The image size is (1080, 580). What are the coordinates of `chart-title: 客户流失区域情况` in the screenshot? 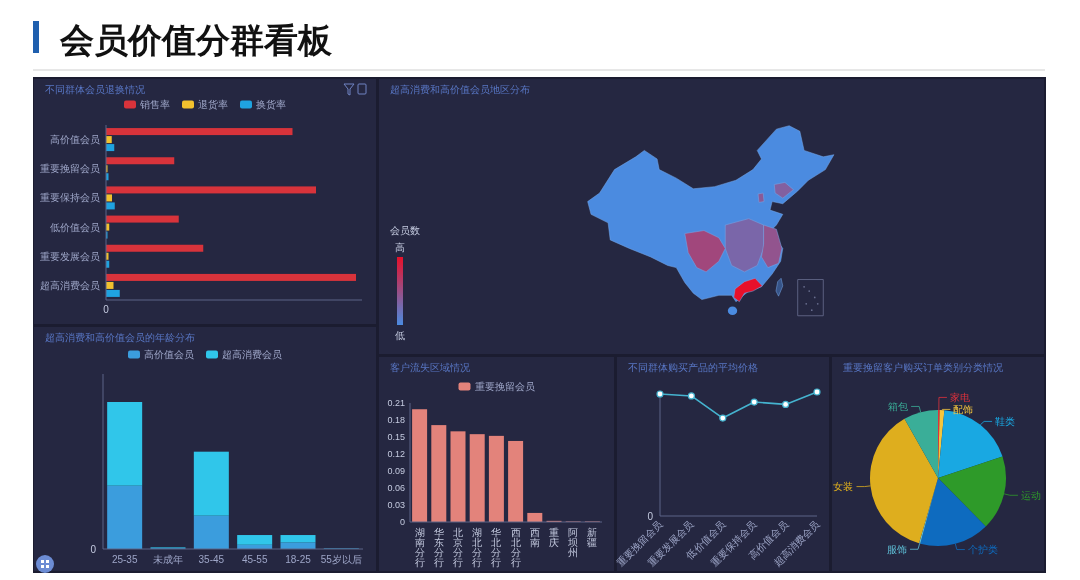 It's located at (430, 367).